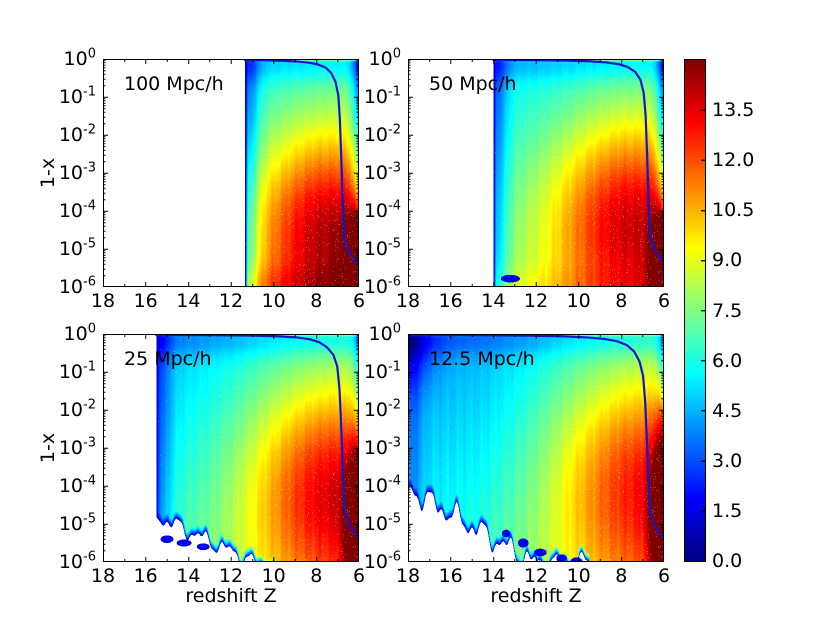 This screenshot has width=830, height=626. I want to click on panel-label: 12.5 Mpc/h, so click(482, 359).